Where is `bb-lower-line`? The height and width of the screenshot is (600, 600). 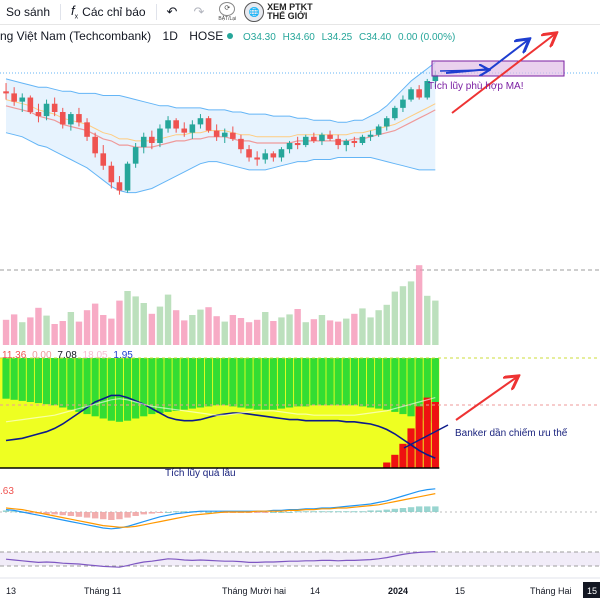
bb-lower-line is located at coordinates (220, 163).